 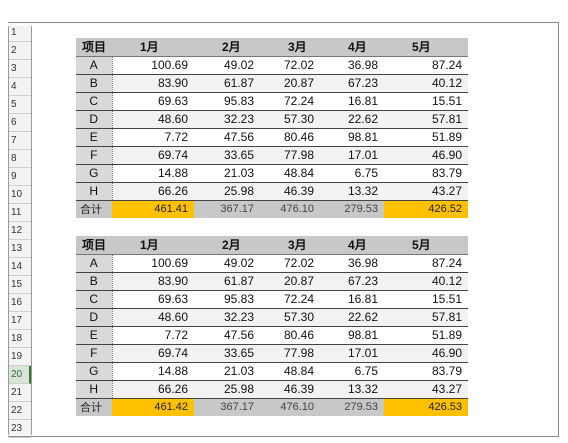 What do you see at coordinates (20, 141) in the screenshot?
I see `row-header-7: 7` at bounding box center [20, 141].